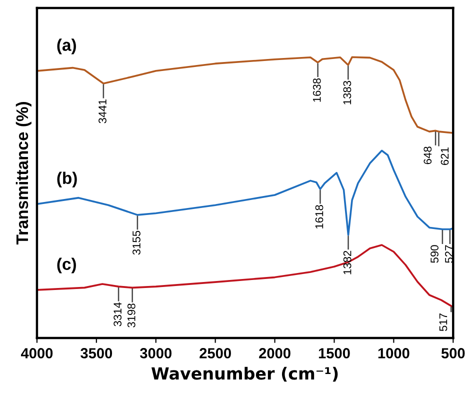 The image size is (474, 399). What do you see at coordinates (347, 262) in the screenshot?
I see `annotation: 1382` at bounding box center [347, 262].